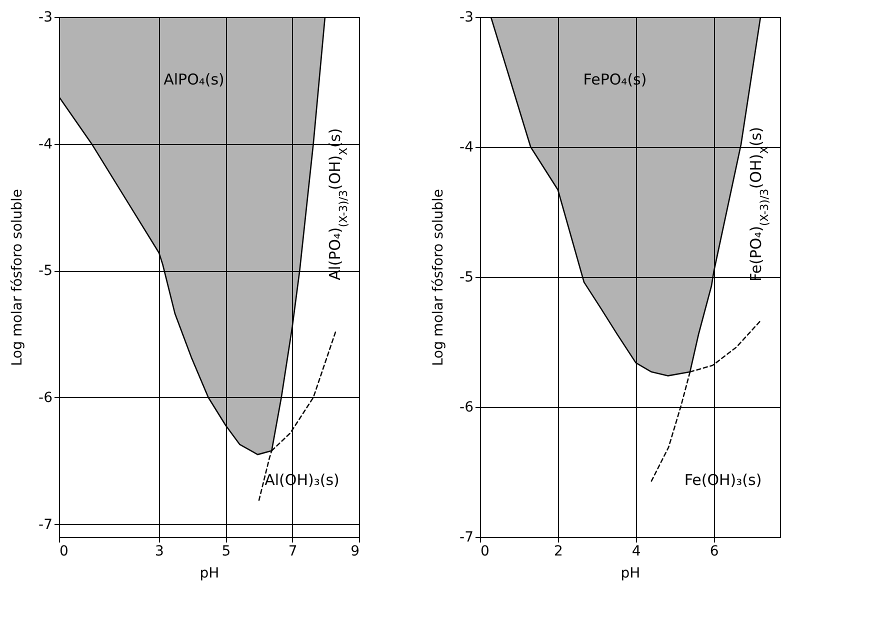 The height and width of the screenshot is (624, 870). I want to click on x-tick-label: 2, so click(558, 552).